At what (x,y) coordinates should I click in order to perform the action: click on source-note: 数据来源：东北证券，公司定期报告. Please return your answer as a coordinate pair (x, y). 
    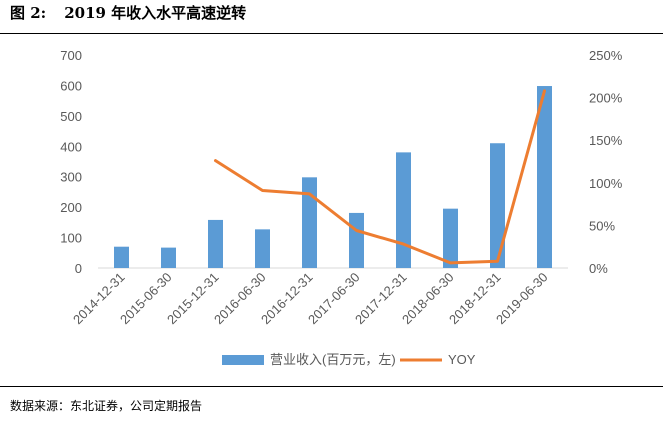
    Looking at the image, I should click on (106, 406).